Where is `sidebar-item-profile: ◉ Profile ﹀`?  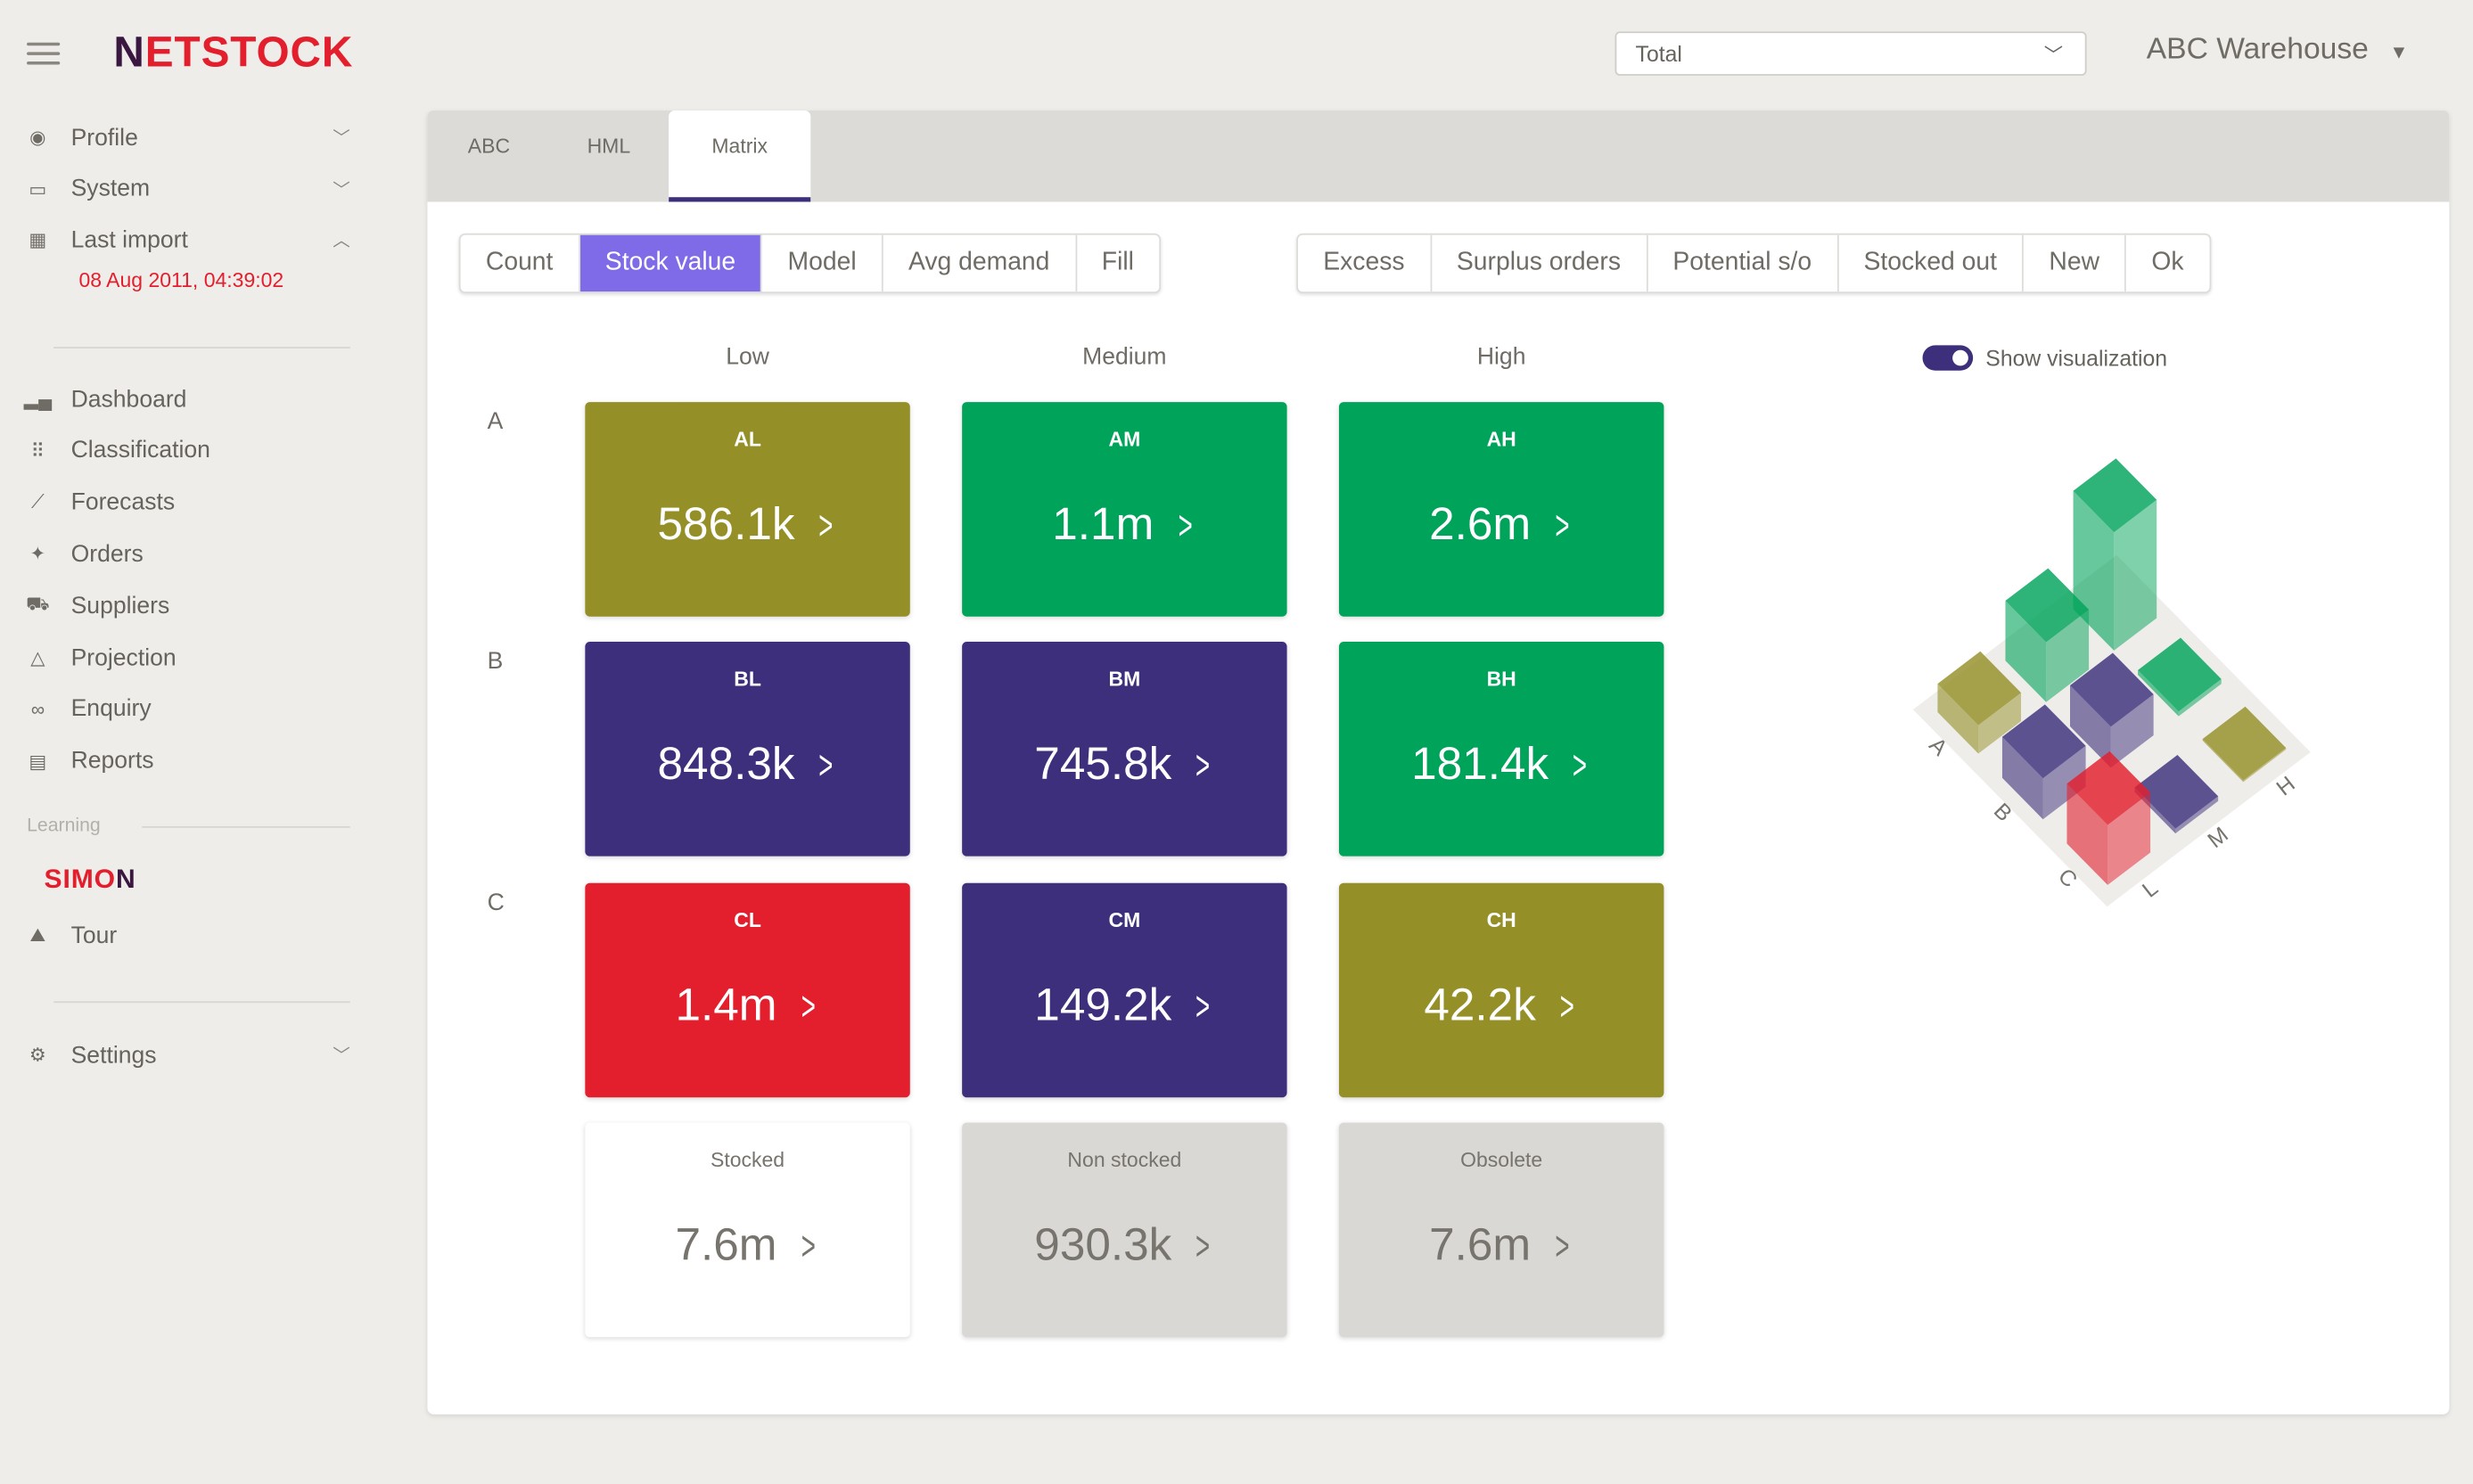 sidebar-item-profile: ◉ Profile ﹀ is located at coordinates (188, 137).